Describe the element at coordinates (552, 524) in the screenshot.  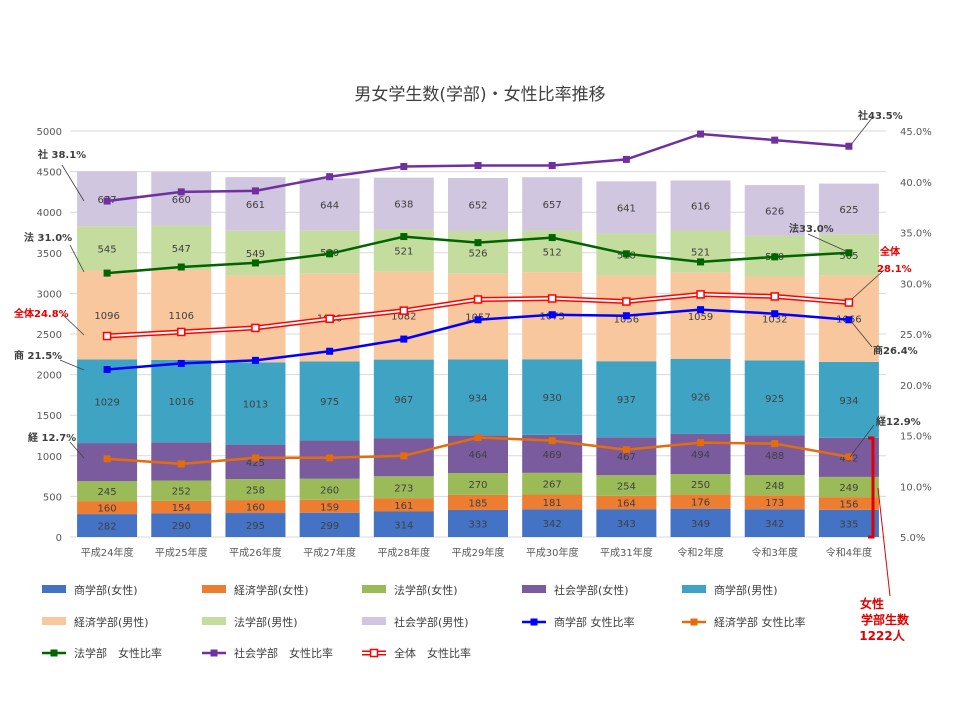
I see `bar-value-label: 342` at that location.